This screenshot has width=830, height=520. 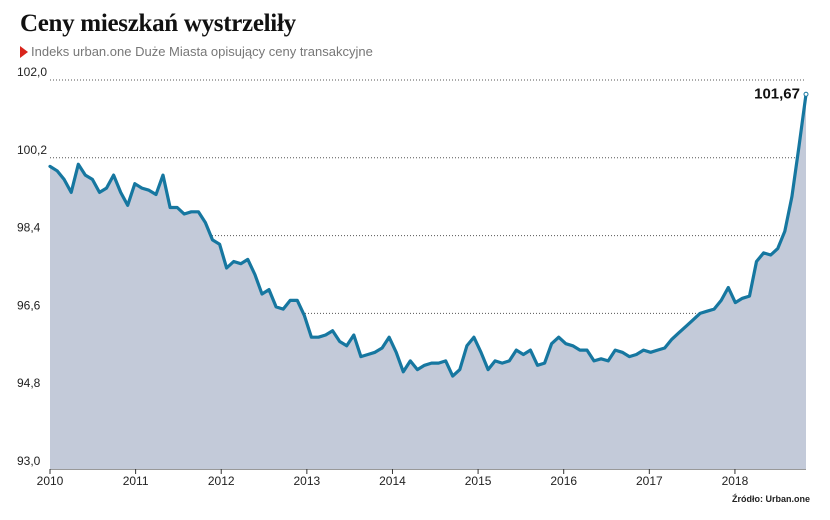 What do you see at coordinates (29, 305) in the screenshot?
I see `y-tick-label: 96,6` at bounding box center [29, 305].